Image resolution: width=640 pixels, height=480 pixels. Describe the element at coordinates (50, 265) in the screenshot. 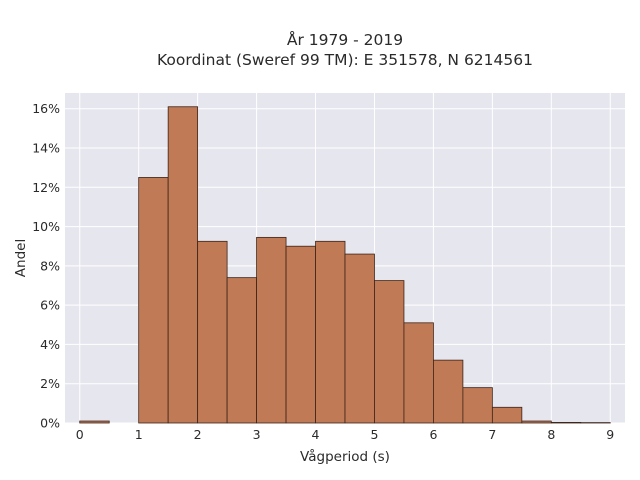

I see `y-tick-label: 8%` at that location.